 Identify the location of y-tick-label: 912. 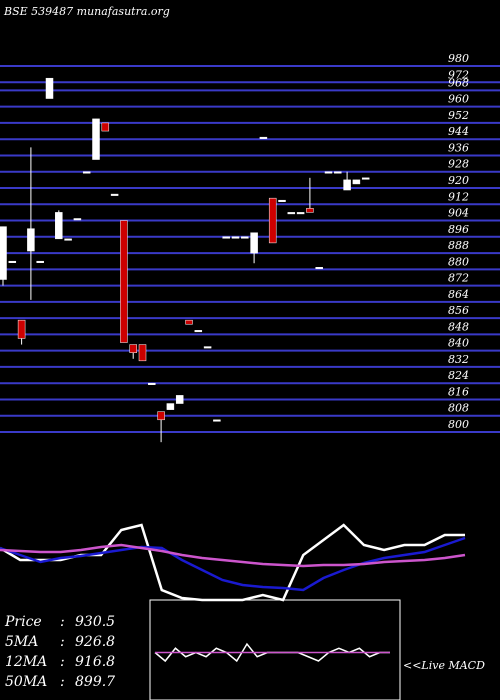
(458, 196).